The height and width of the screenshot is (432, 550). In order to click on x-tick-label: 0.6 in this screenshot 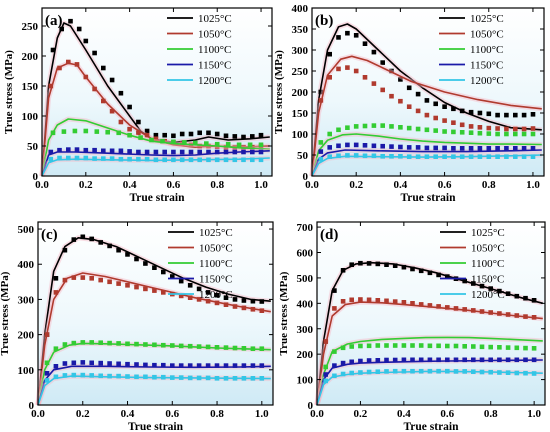, I will do `click(447, 414)`.